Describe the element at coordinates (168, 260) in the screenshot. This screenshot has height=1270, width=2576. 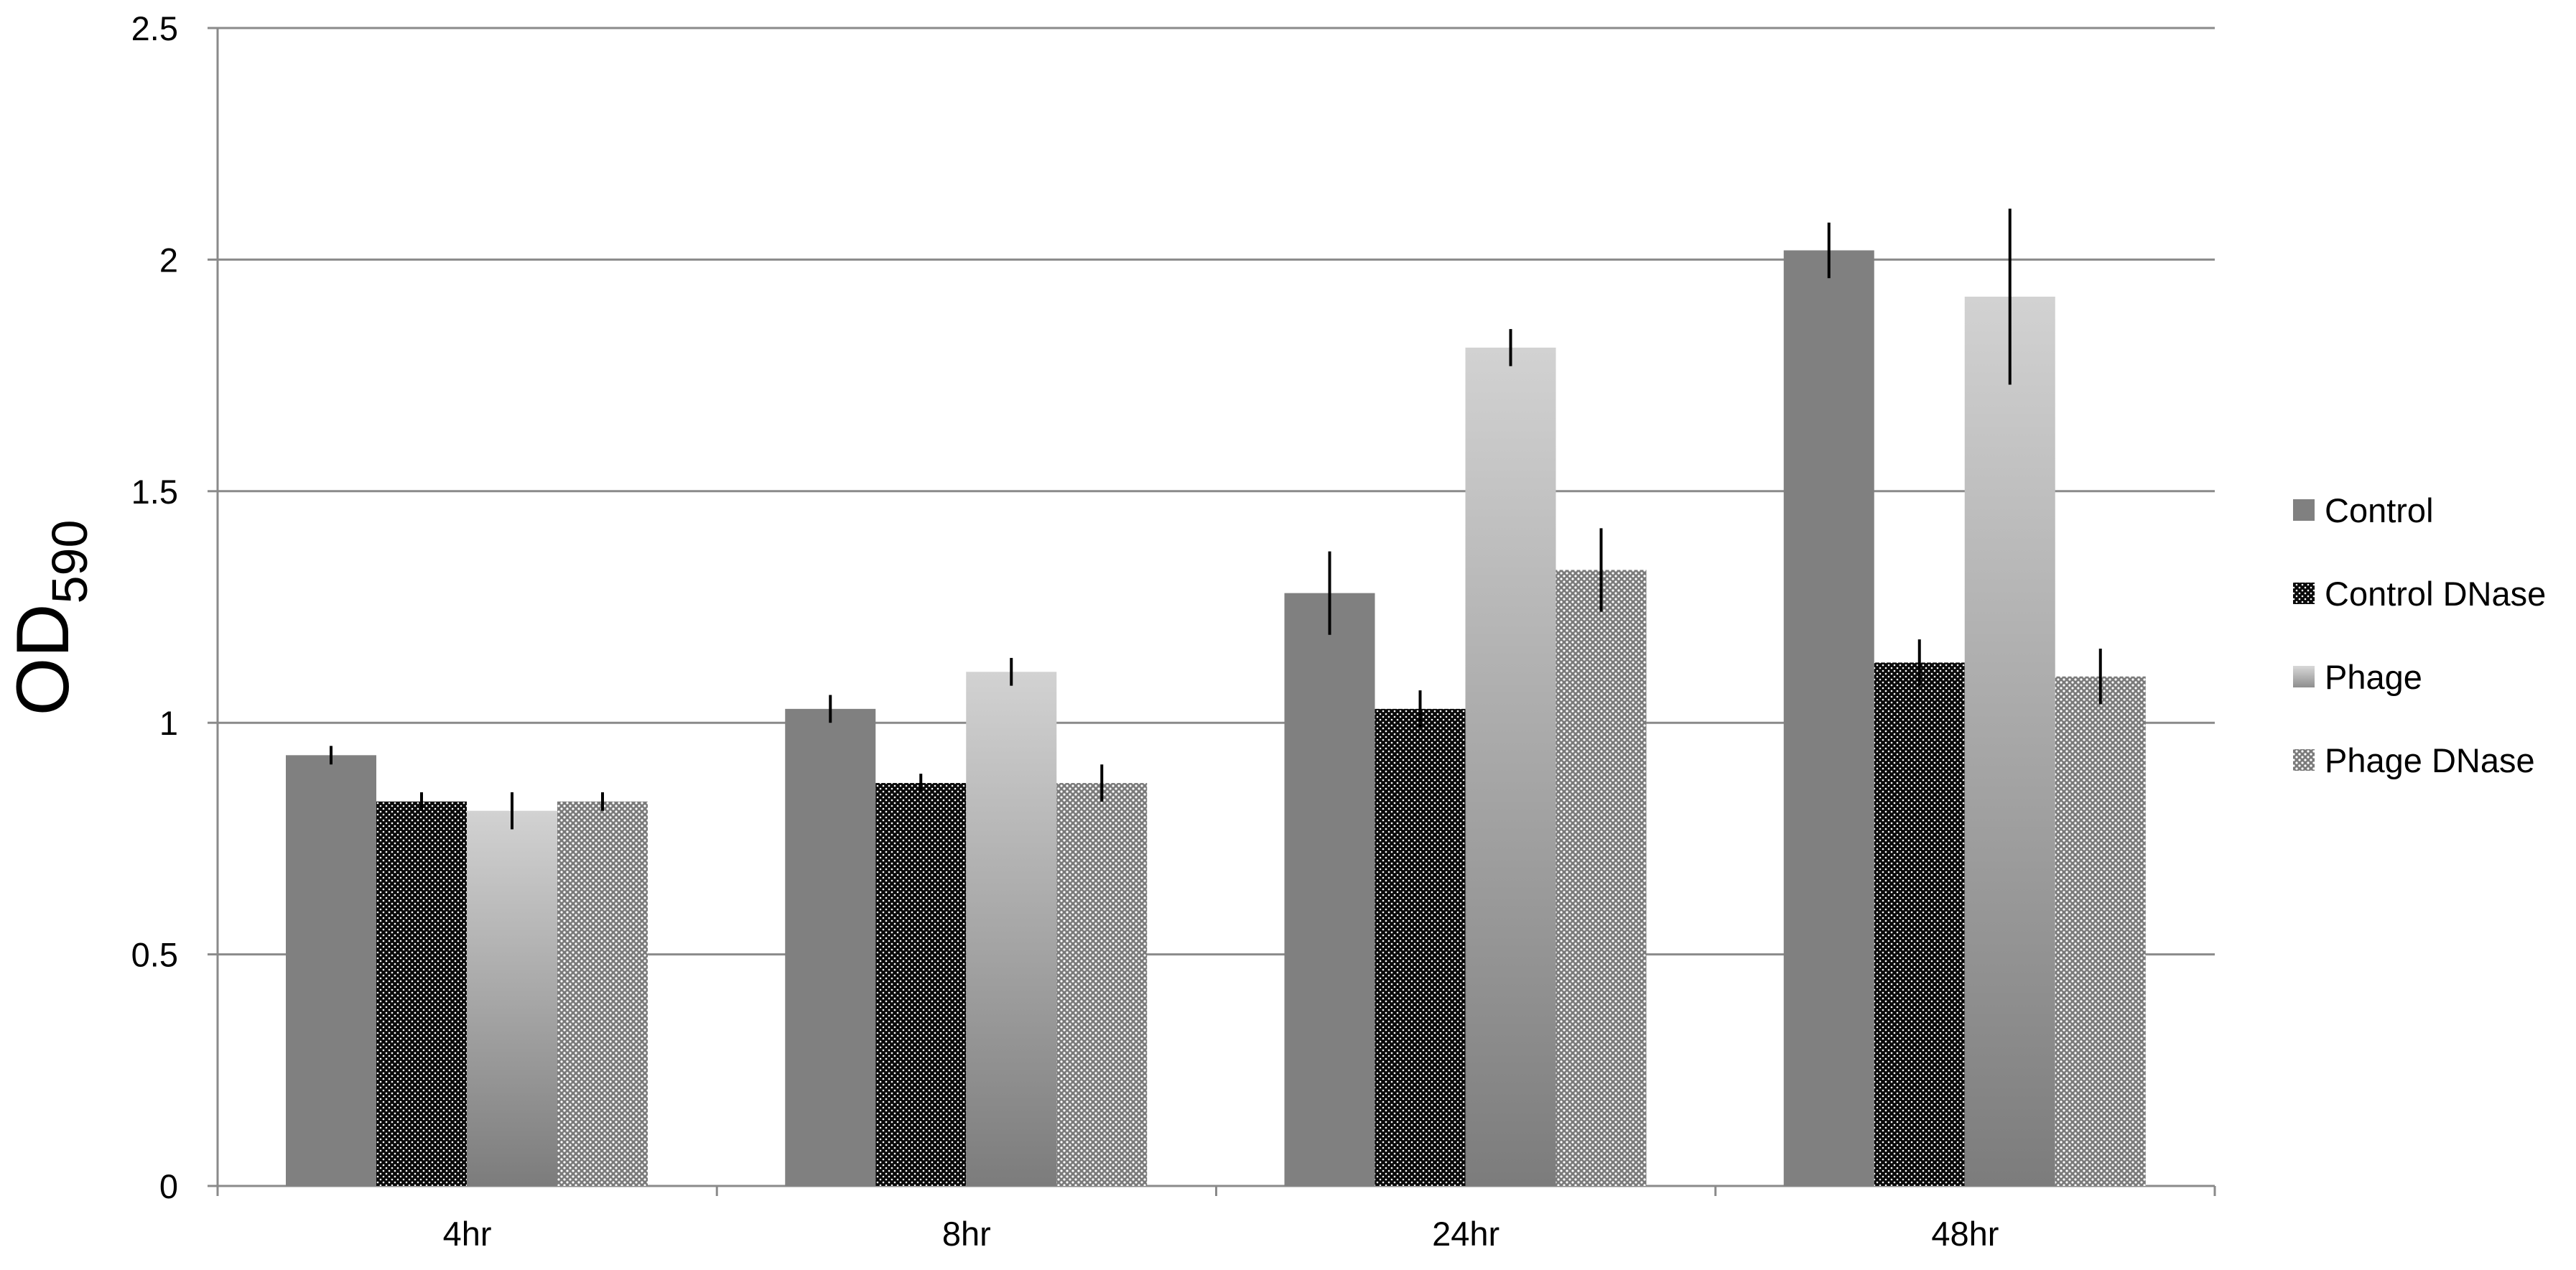
I see `y-tick-label: 2` at that location.